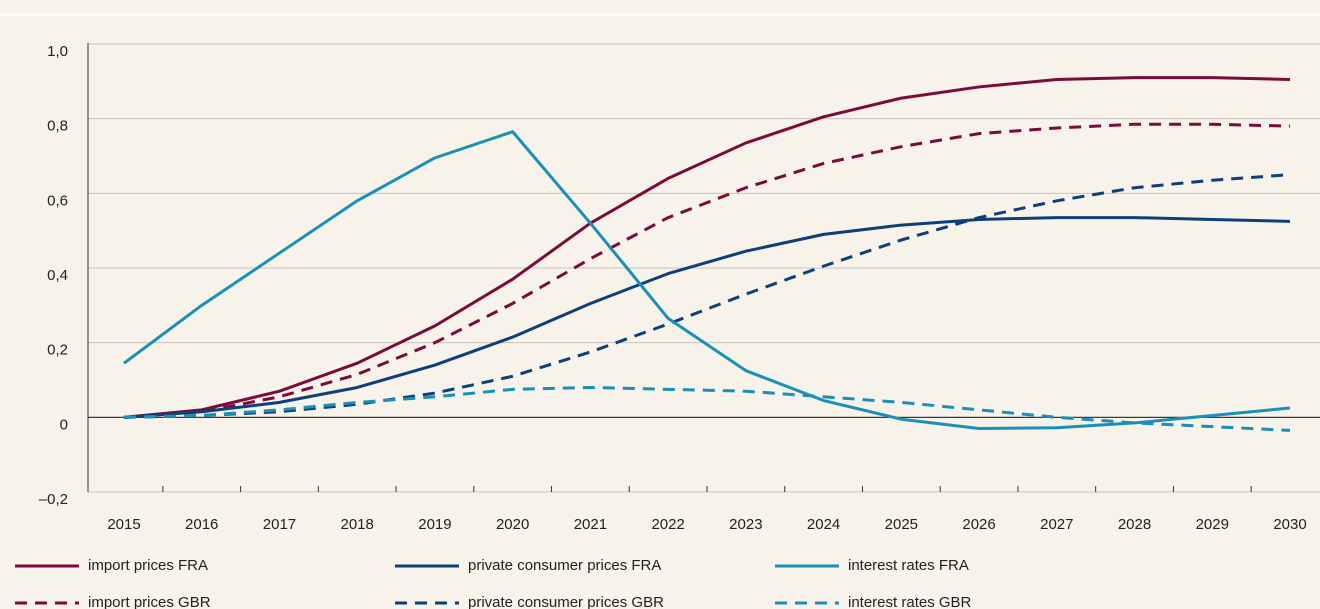 The height and width of the screenshot is (609, 1320). Describe the element at coordinates (57, 51) in the screenshot. I see `y-tick-label: 1,0` at that location.